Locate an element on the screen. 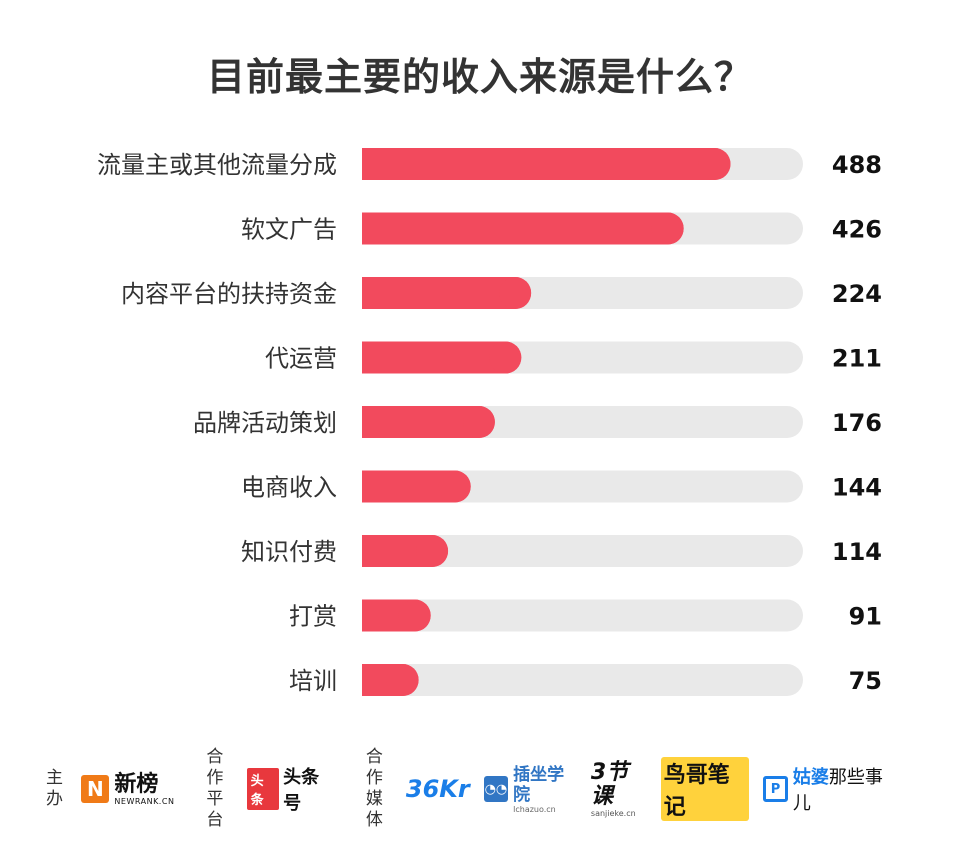 The width and height of the screenshot is (960, 860). host-group: 主办 N 新榜 NEWRANK.CN is located at coordinates (117, 789).